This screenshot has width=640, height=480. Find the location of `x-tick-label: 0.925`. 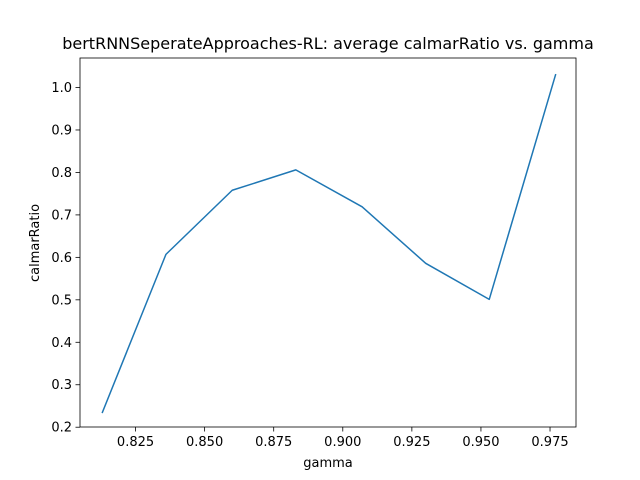

x-tick-label: 0.925 is located at coordinates (411, 442).